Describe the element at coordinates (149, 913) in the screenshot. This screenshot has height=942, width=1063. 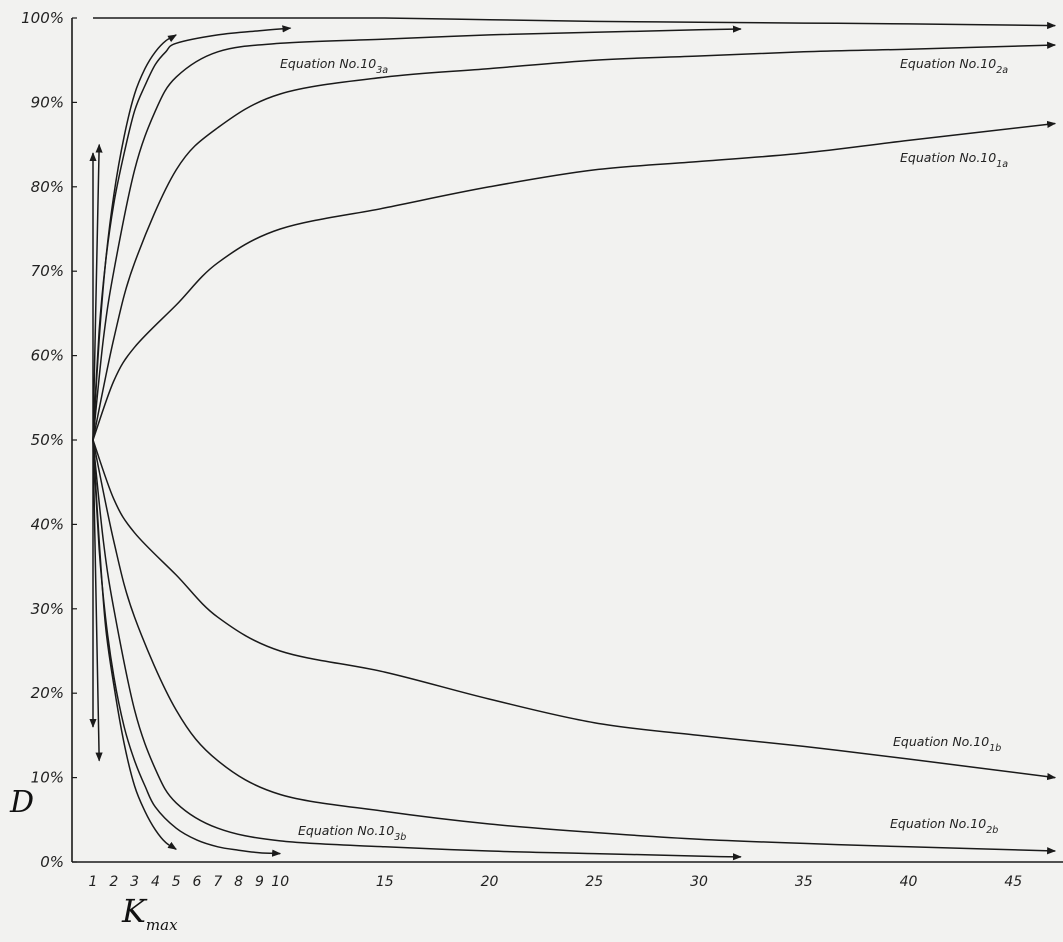
I see `x-axis-title: Kmax` at that location.